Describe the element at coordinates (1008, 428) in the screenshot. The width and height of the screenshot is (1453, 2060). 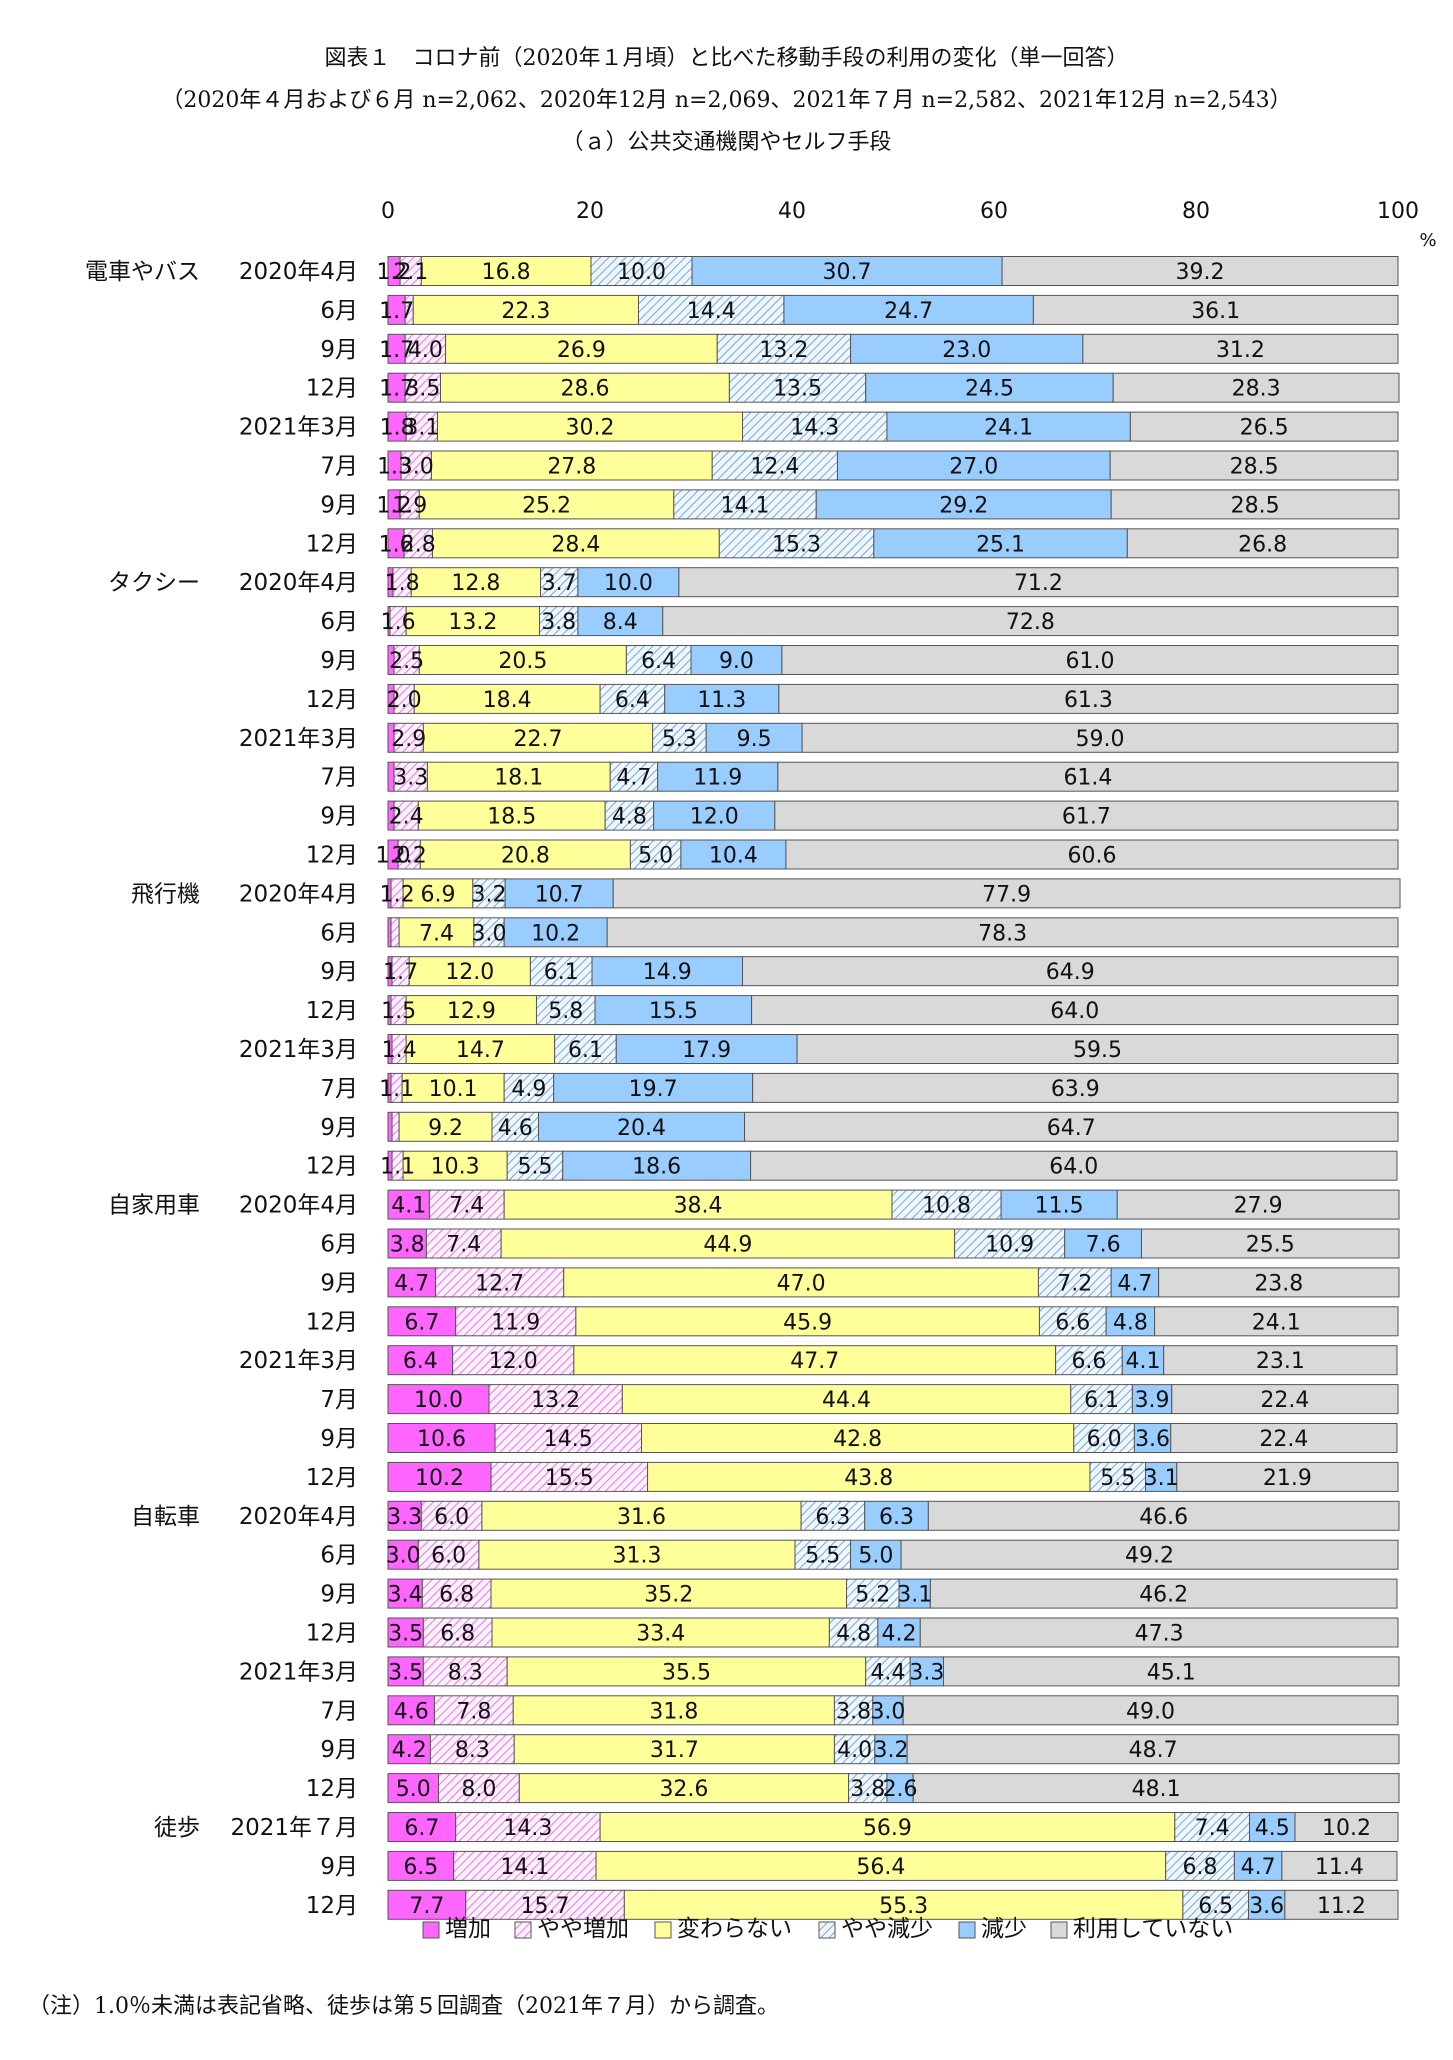
I see `data-label: 24.1` at that location.